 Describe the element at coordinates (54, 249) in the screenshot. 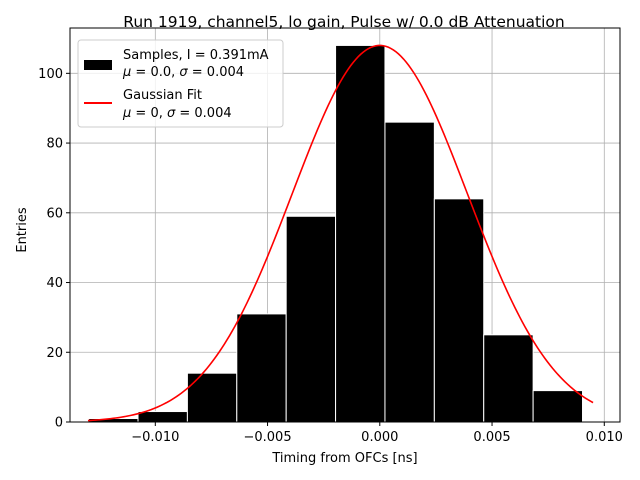

I see `y-axis-ticks: 0 20 40 60 80 100` at that location.